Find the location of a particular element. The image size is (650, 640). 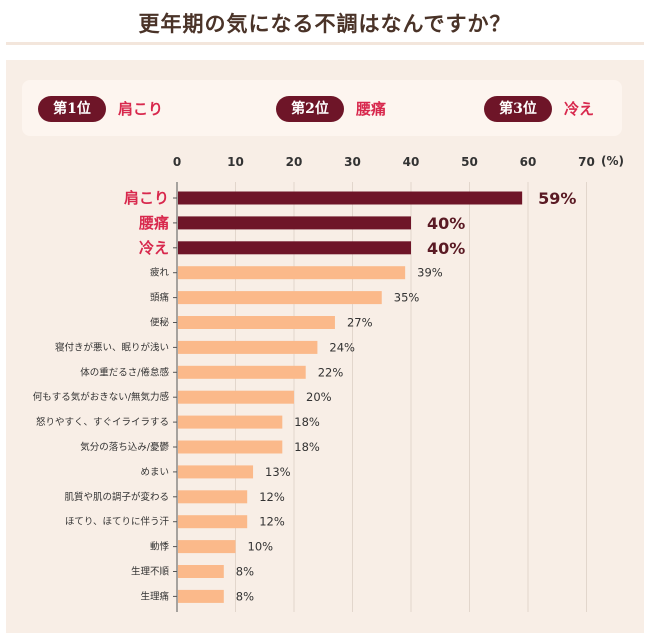

value-label: 59% is located at coordinates (557, 198).